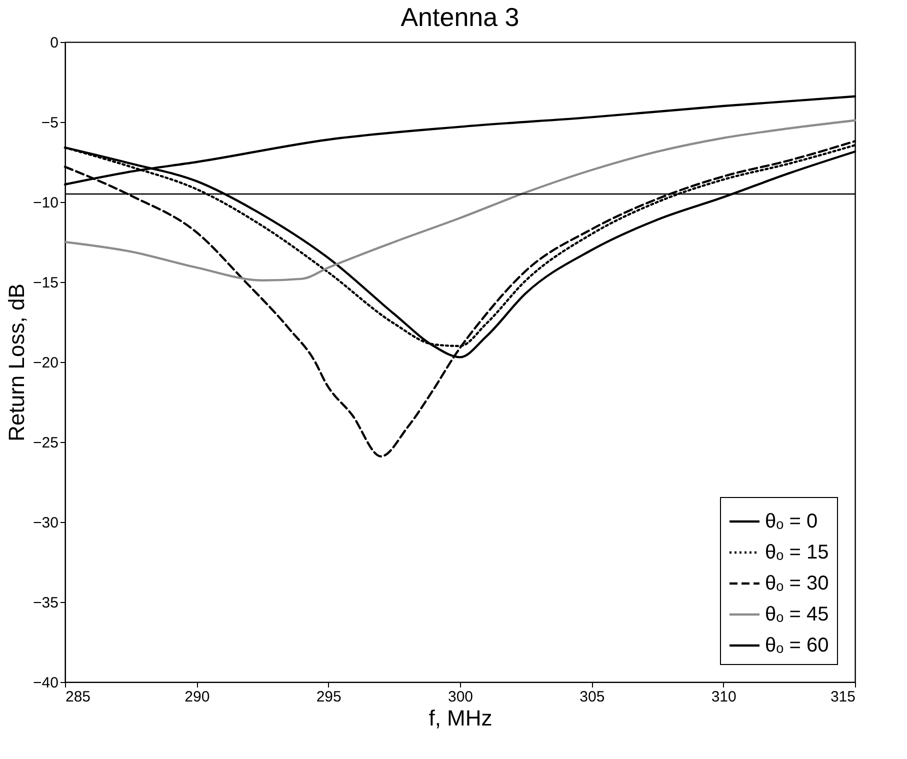 Image resolution: width=907 pixels, height=759 pixels. Describe the element at coordinates (17, 363) in the screenshot. I see `y-axis-title: Return Loss, dB` at that location.